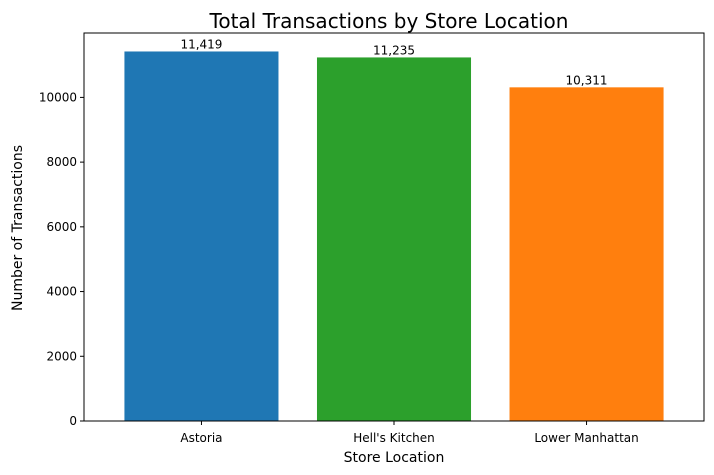 This screenshot has height=475, width=714. What do you see at coordinates (61, 259) in the screenshot?
I see `y-ticks-group: 0 2000 4000 6000 8000 10000` at bounding box center [61, 259].